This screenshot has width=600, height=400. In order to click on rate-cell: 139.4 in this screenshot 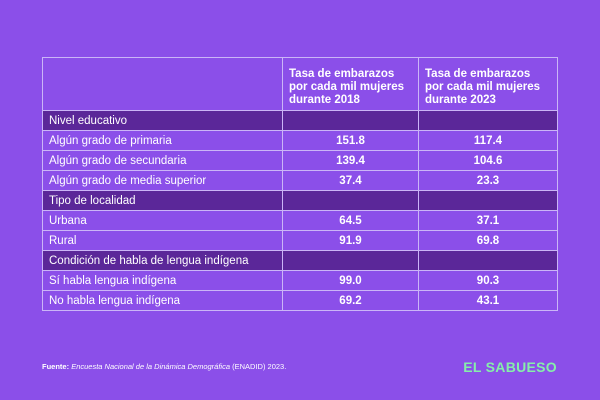, I will do `click(350, 160)`.